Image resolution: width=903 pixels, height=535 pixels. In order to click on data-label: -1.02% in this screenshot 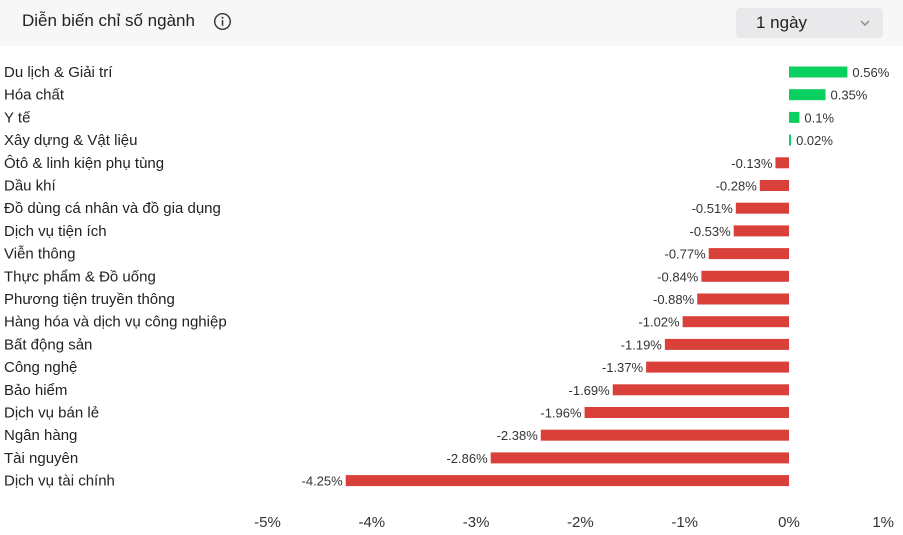, I will do `click(659, 322)`.